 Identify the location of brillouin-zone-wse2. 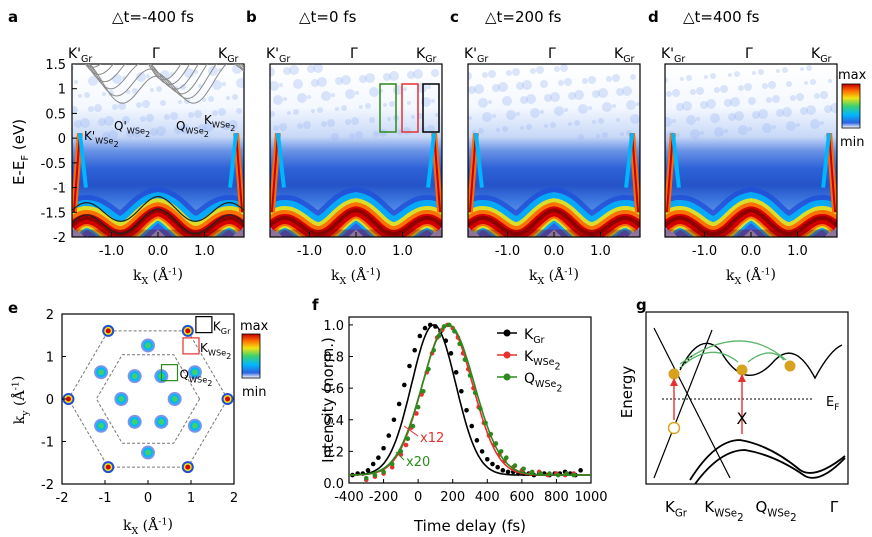
(148, 399).